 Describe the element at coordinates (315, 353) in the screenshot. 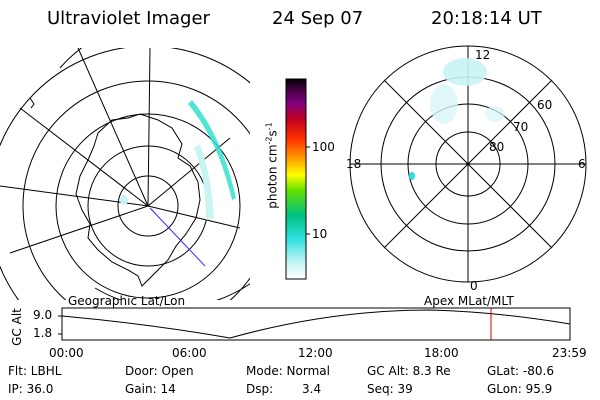

I see `timeline-xtick: 12:00` at that location.